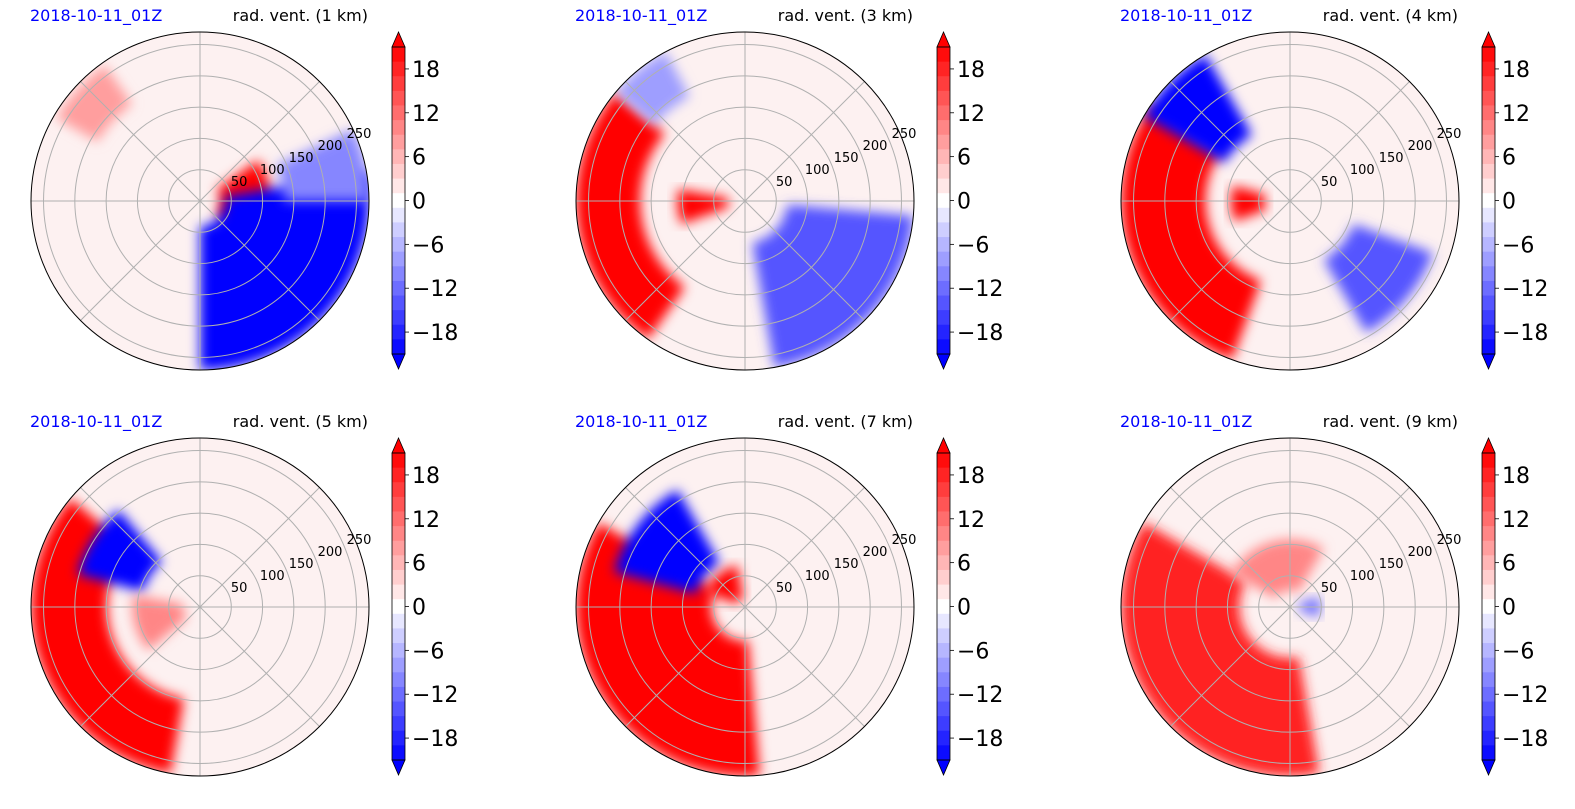  What do you see at coordinates (1391, 564) in the screenshot?
I see `radial-tick-label-150: 150` at bounding box center [1391, 564].